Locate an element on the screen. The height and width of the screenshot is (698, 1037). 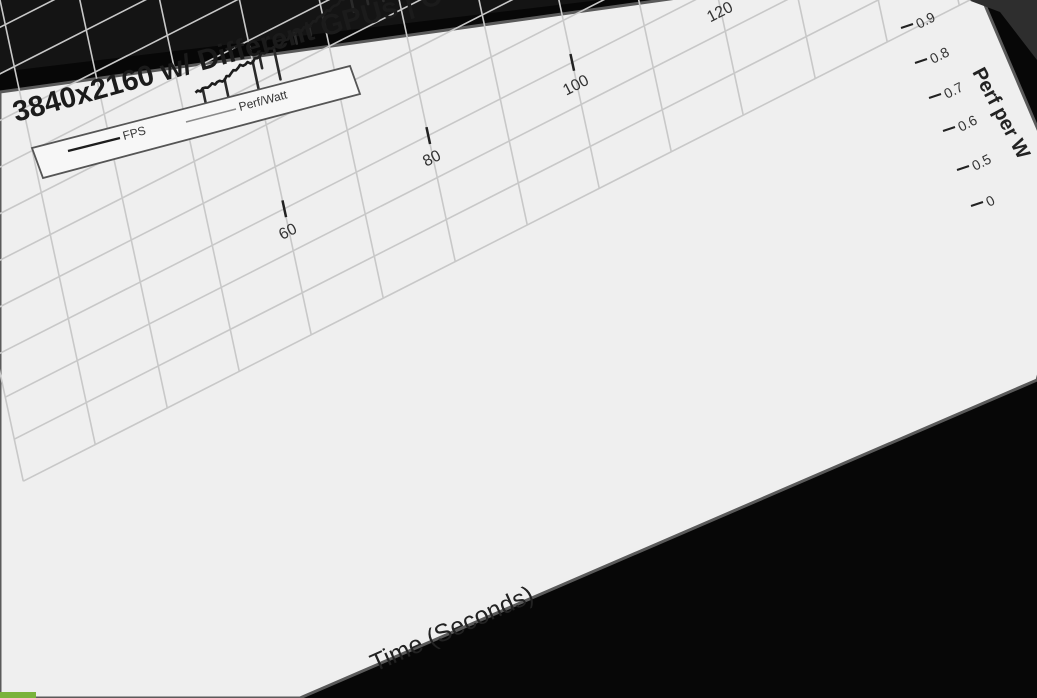
green-accent-strip is located at coordinates (18, 695).